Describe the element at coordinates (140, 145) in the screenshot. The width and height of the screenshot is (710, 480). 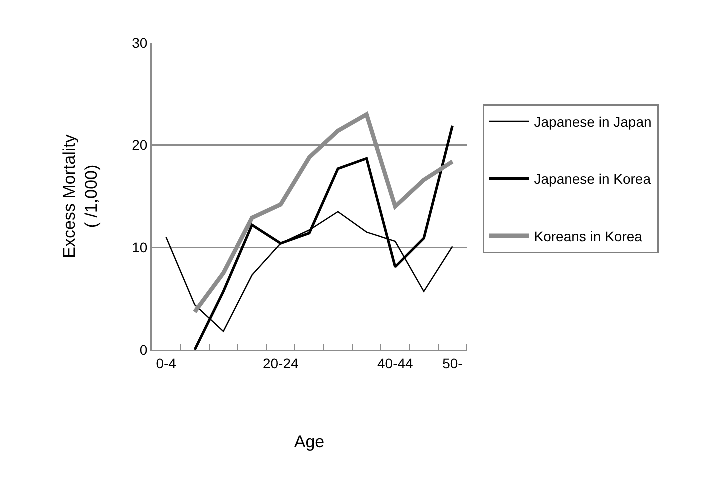
I see `y-tick-label: 20` at that location.